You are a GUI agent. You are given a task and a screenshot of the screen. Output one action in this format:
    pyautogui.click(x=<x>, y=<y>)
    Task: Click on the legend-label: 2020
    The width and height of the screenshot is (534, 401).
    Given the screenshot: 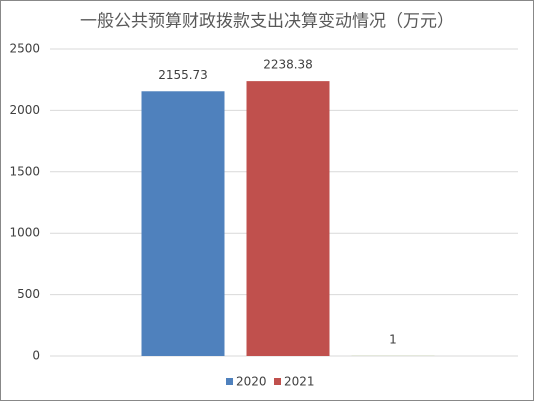 What is the action you would take?
    pyautogui.click(x=251, y=382)
    